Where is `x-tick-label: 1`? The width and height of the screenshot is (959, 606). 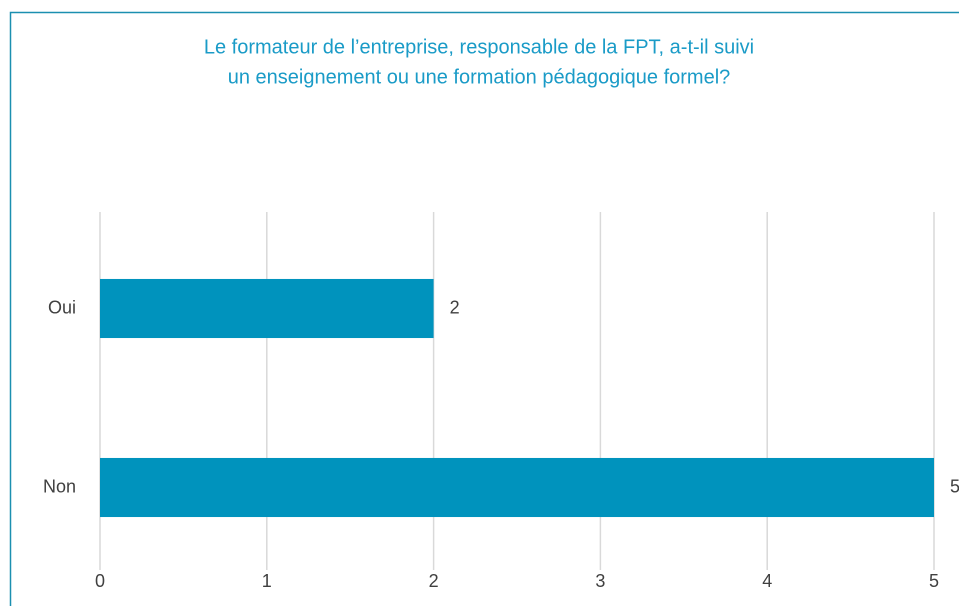 x-tick-label: 1 is located at coordinates (267, 581).